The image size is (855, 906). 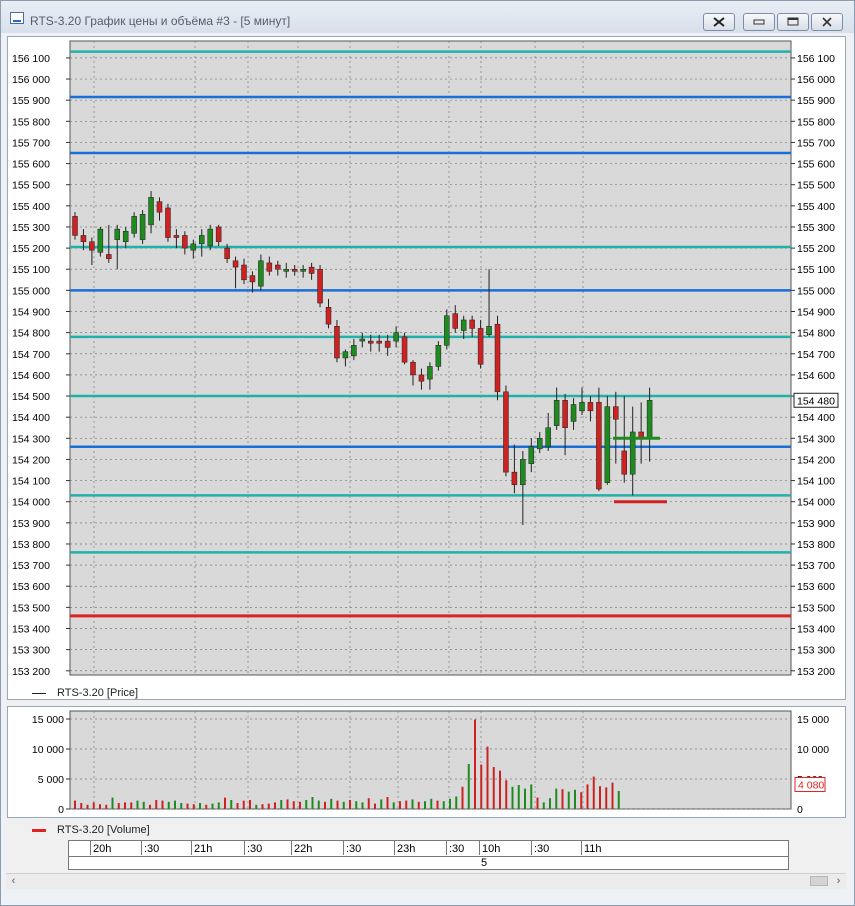 What do you see at coordinates (816, 313) in the screenshot?
I see `price-axis-label-right: 154 900` at bounding box center [816, 313].